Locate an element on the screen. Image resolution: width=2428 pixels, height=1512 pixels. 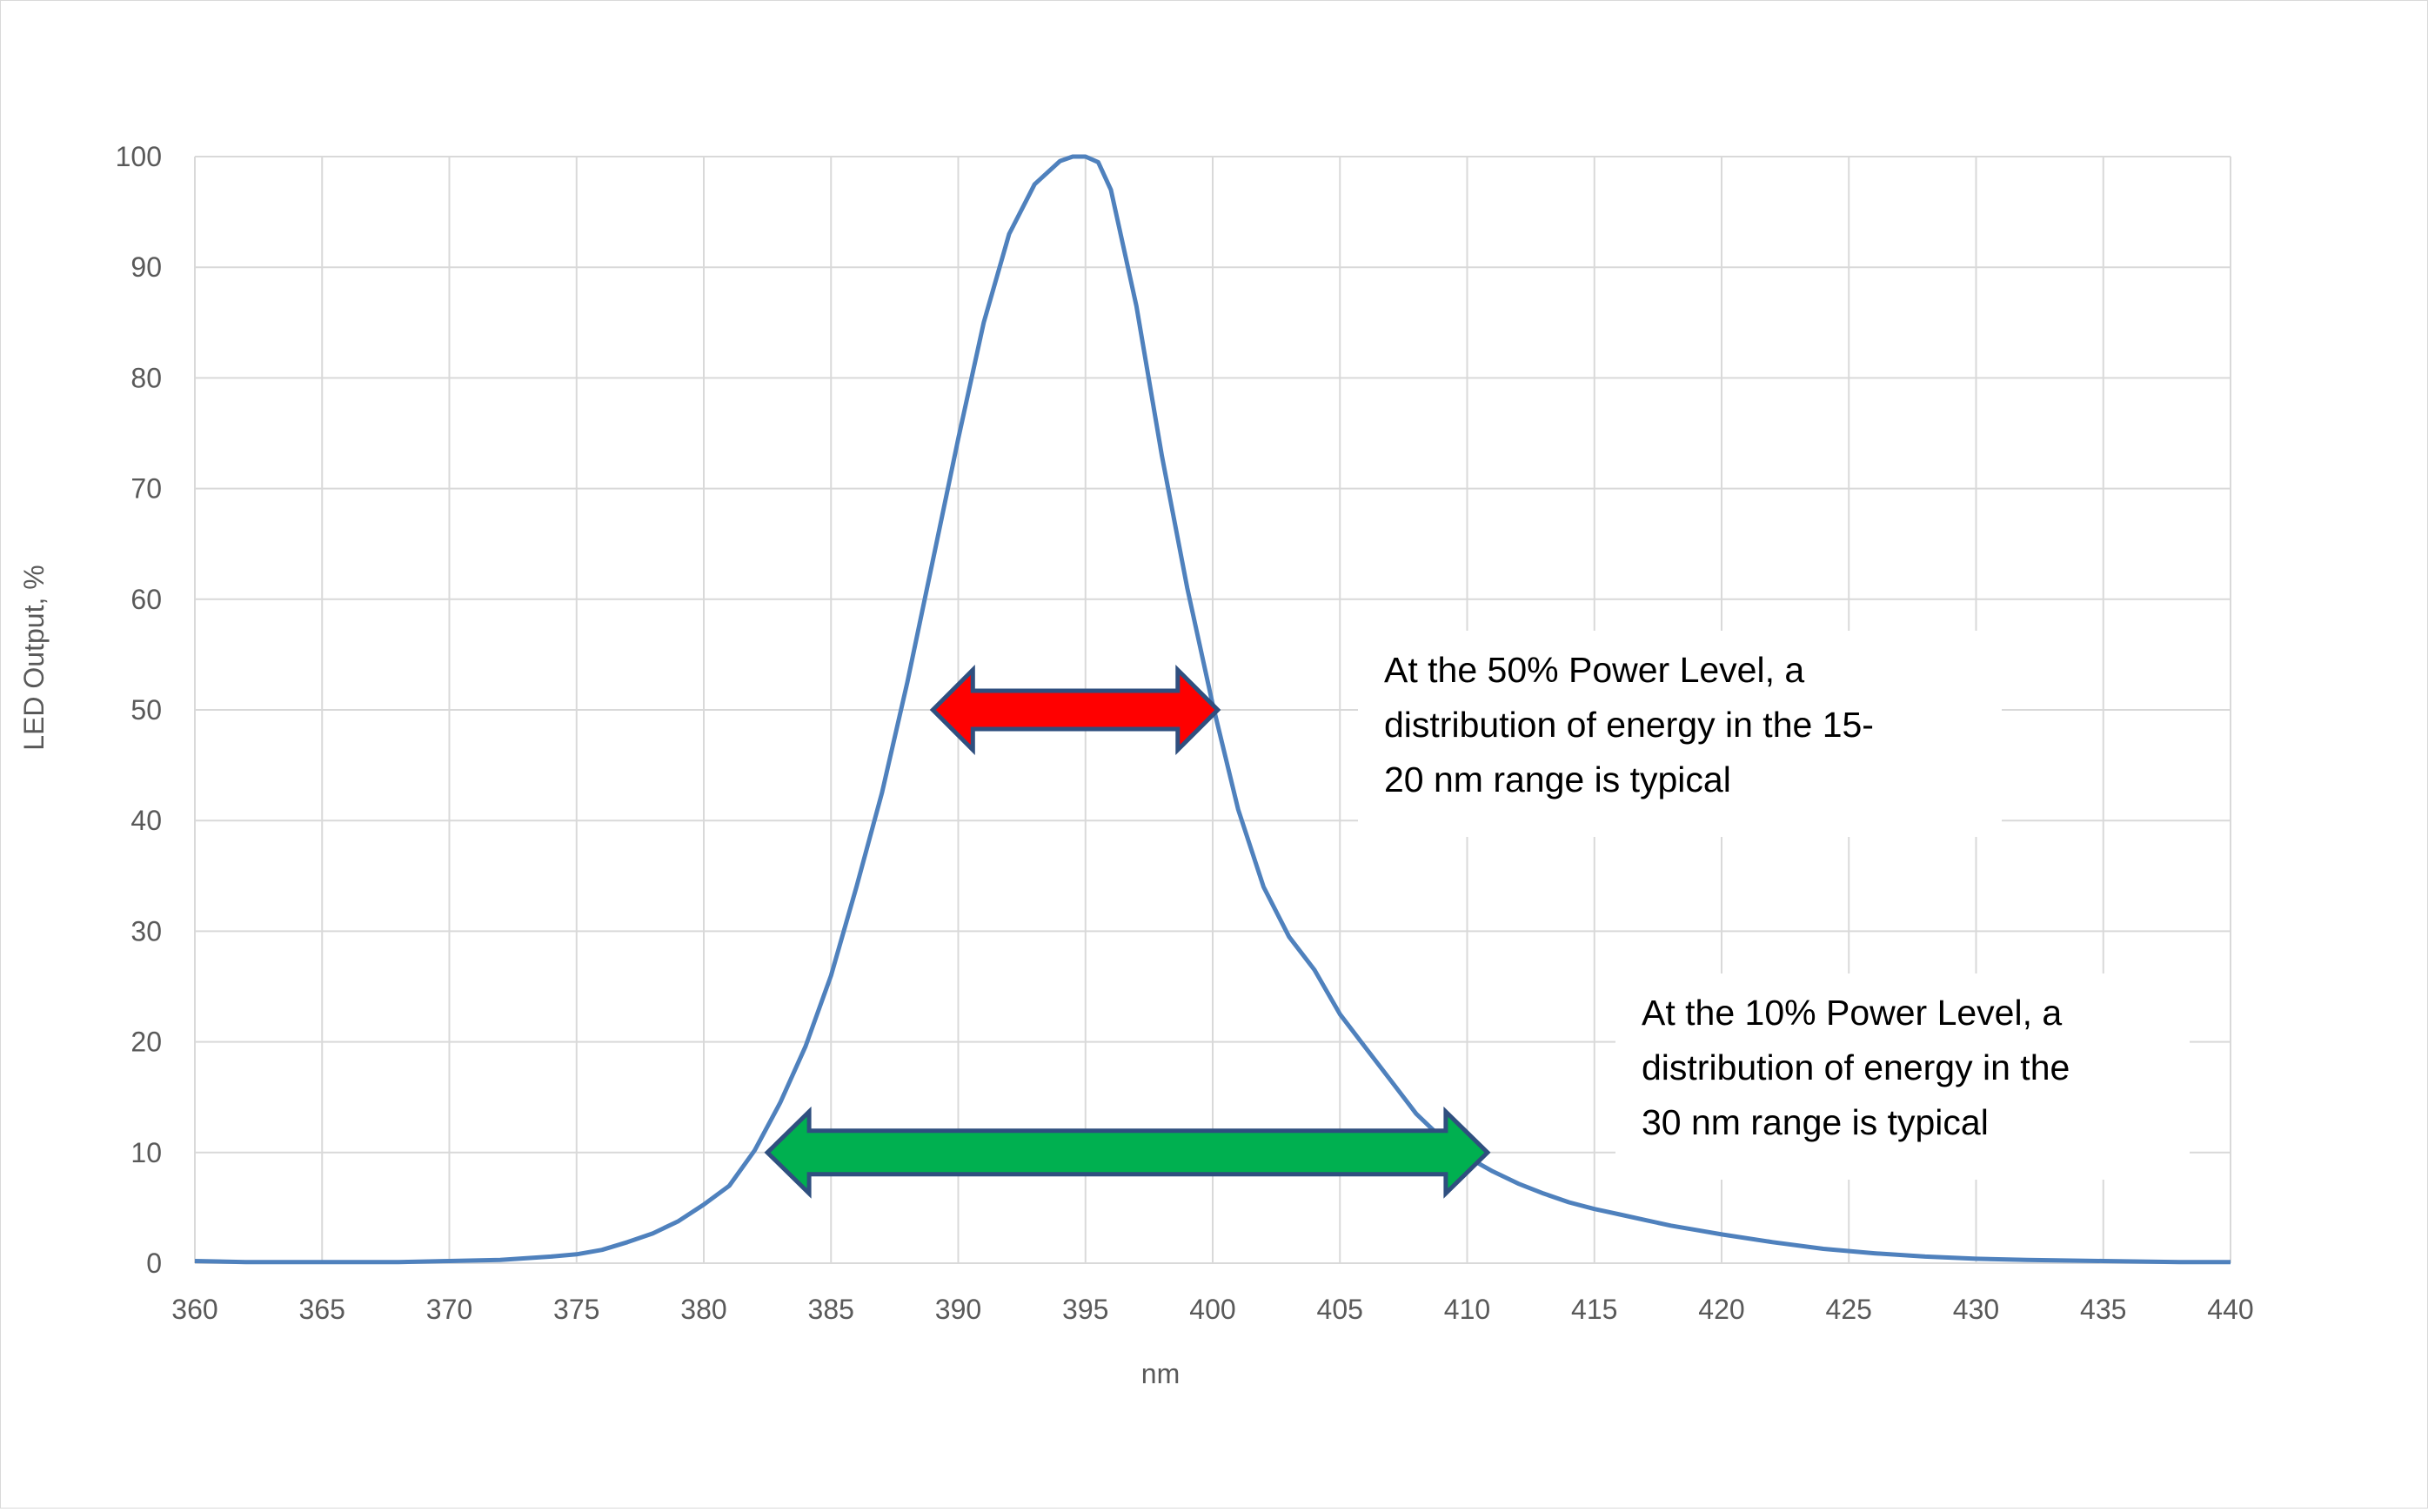
arrow-50-percent is located at coordinates (1075, 710).